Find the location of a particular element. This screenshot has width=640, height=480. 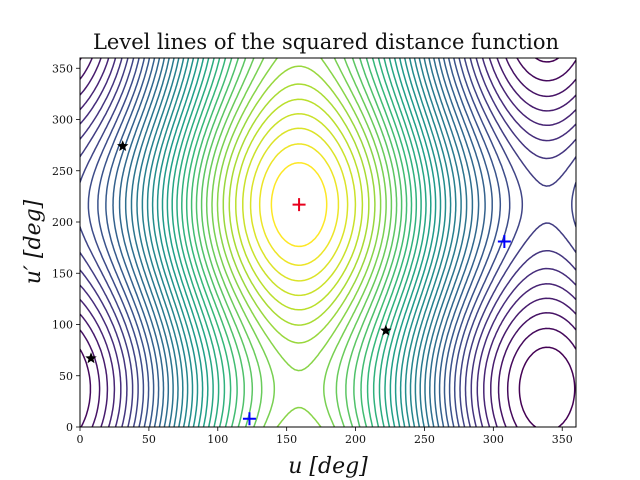

x-tick-label: 200 is located at coordinates (355, 439).